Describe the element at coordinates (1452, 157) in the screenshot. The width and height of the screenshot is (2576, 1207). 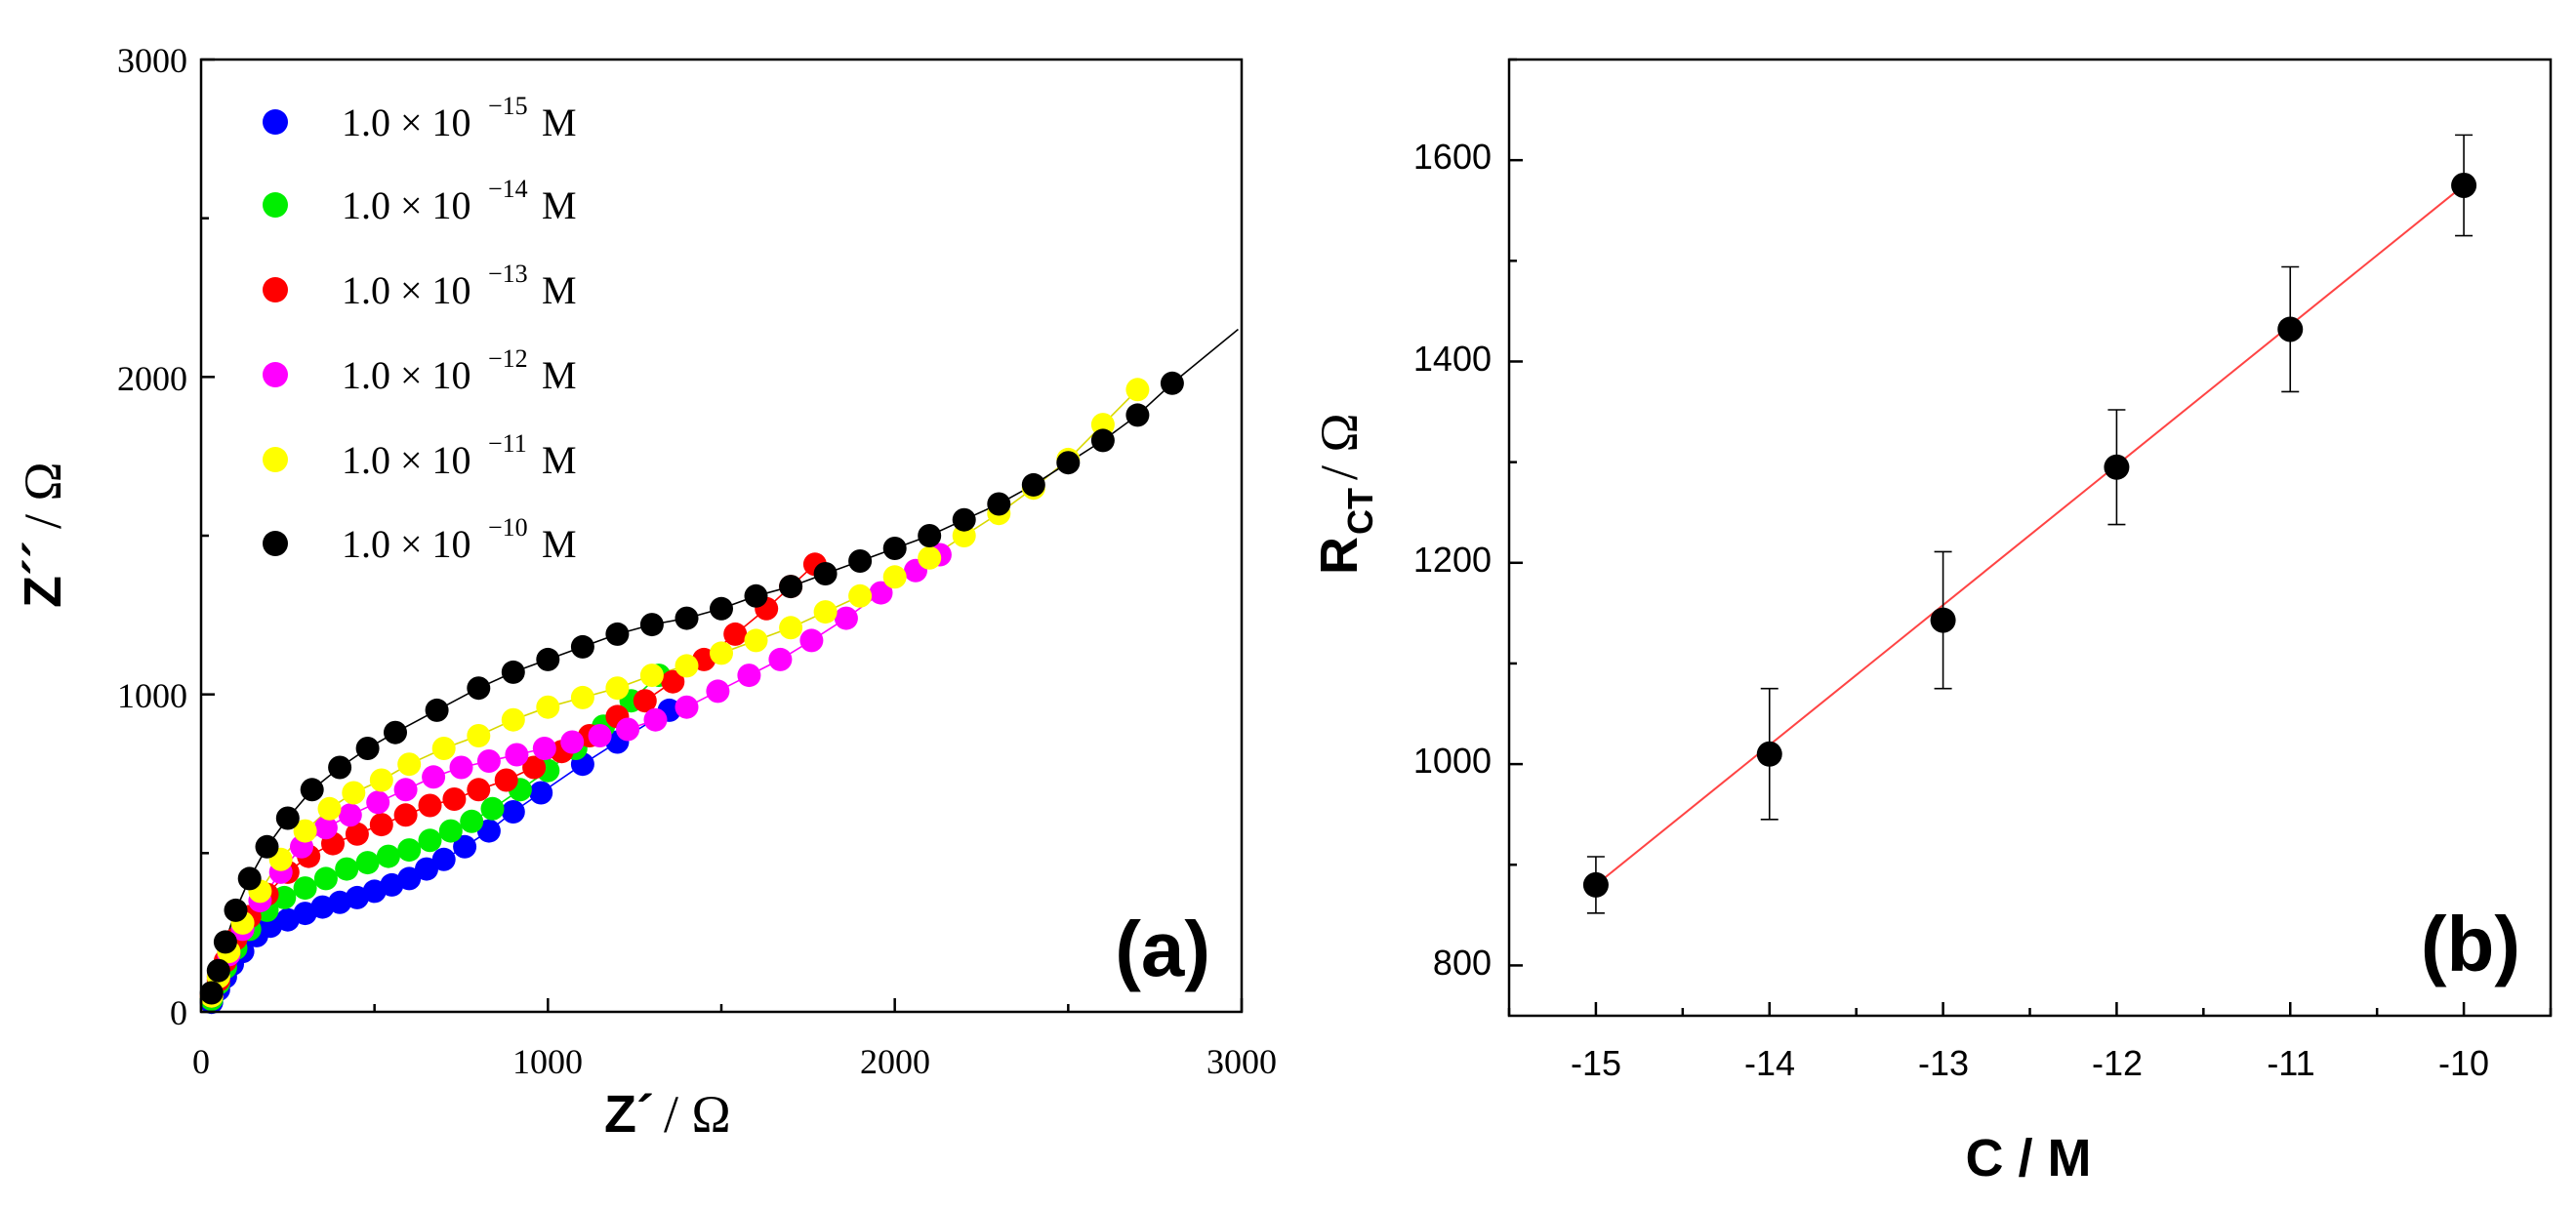
I see `panel-b-ytick-label: 1600` at that location.